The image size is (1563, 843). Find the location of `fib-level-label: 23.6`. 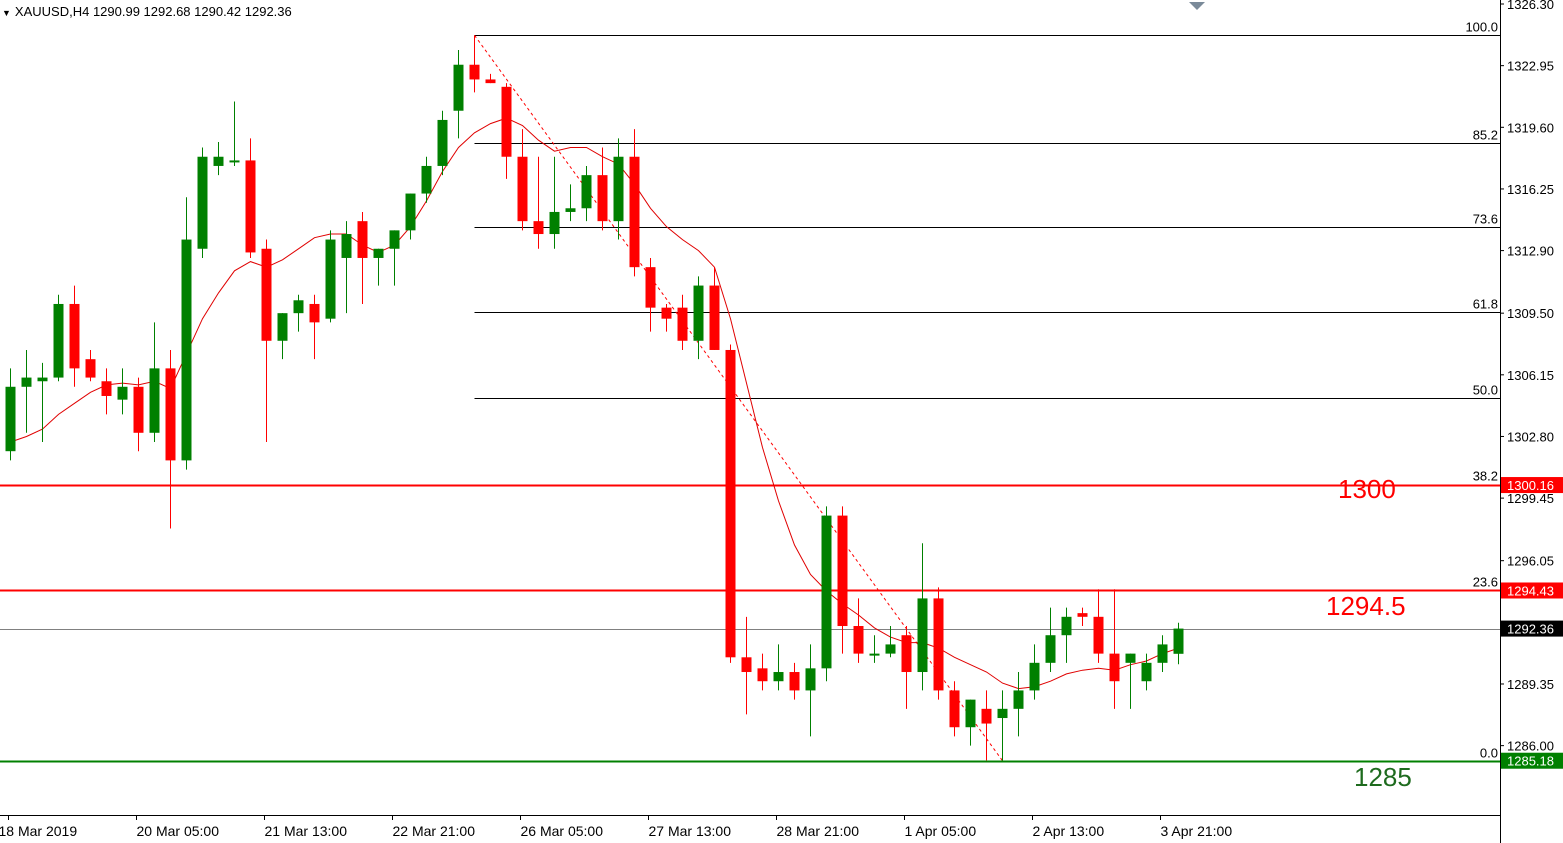

fib-level-label: 23.6 is located at coordinates (1485, 582).